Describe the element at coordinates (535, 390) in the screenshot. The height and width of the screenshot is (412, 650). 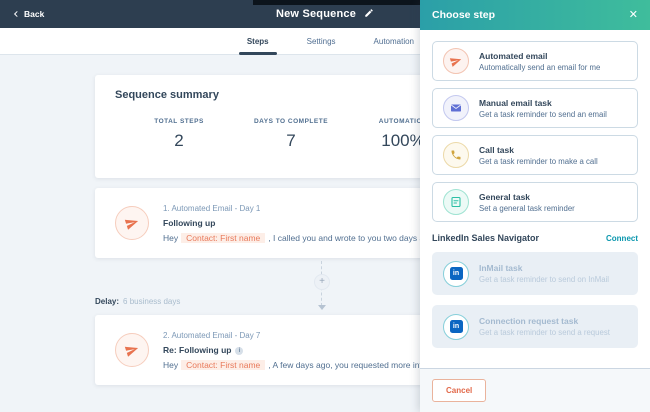
I see `panel-footer: Cancel` at that location.